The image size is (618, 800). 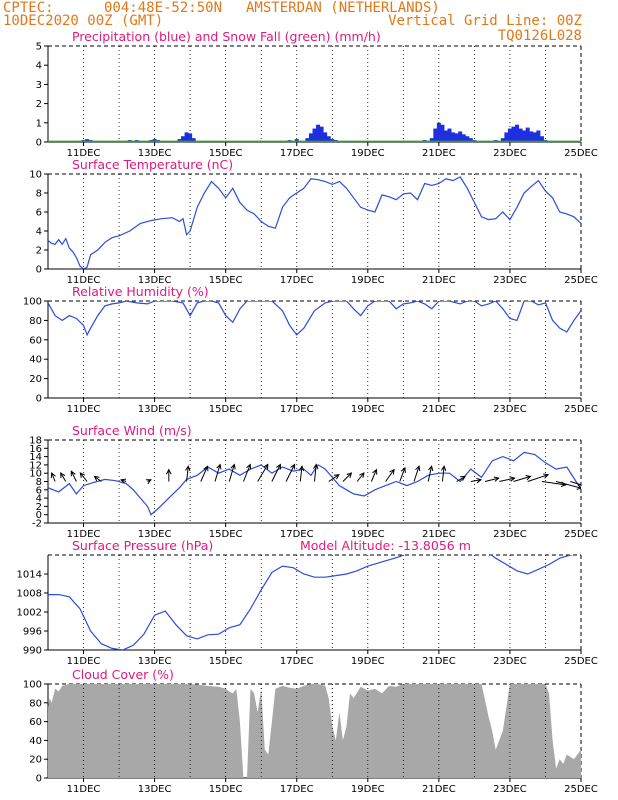 What do you see at coordinates (309, 36) in the screenshot?
I see `header-line-3: TQ0126L028` at bounding box center [309, 36].